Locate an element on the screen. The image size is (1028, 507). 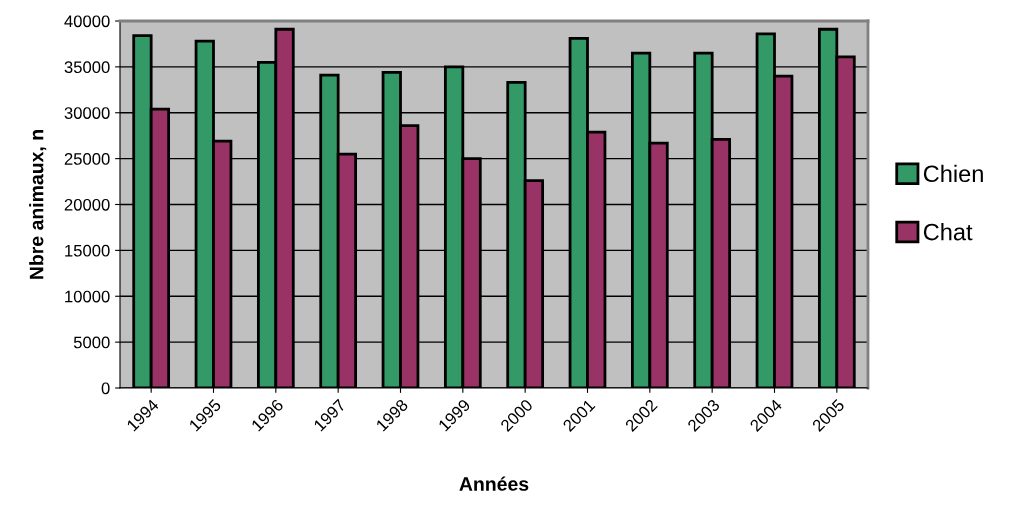
y-tick-label: 30000 is located at coordinates (87, 113).